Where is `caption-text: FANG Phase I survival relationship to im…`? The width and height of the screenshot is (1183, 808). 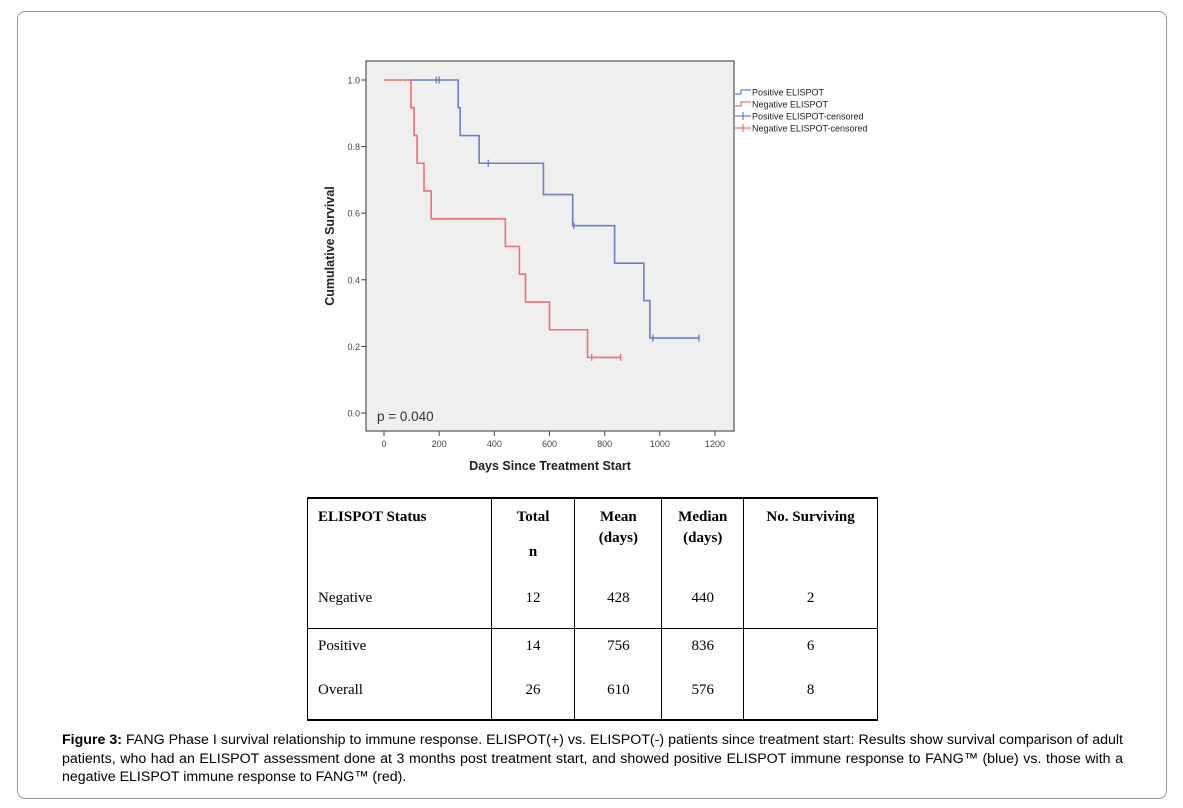
caption-text: FANG Phase I survival relationship to im… is located at coordinates (592, 758).